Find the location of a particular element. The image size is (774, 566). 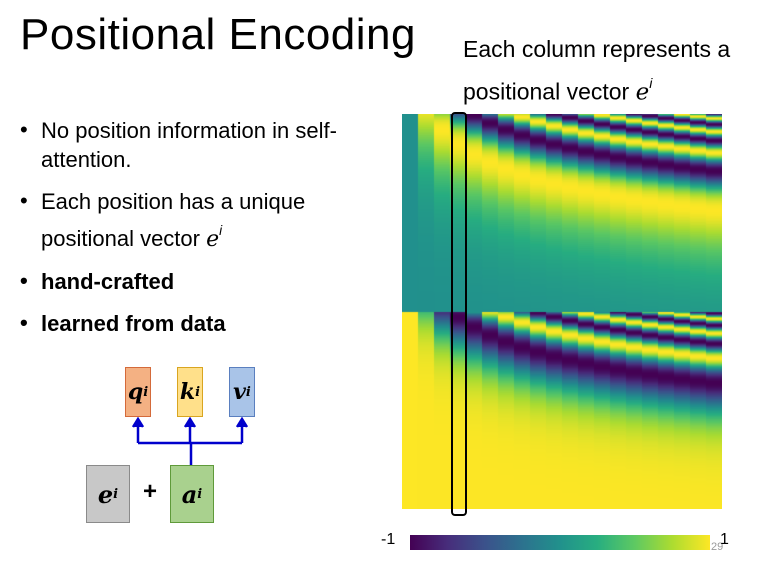

bullet-sup: i is located at coordinates (221, 230).